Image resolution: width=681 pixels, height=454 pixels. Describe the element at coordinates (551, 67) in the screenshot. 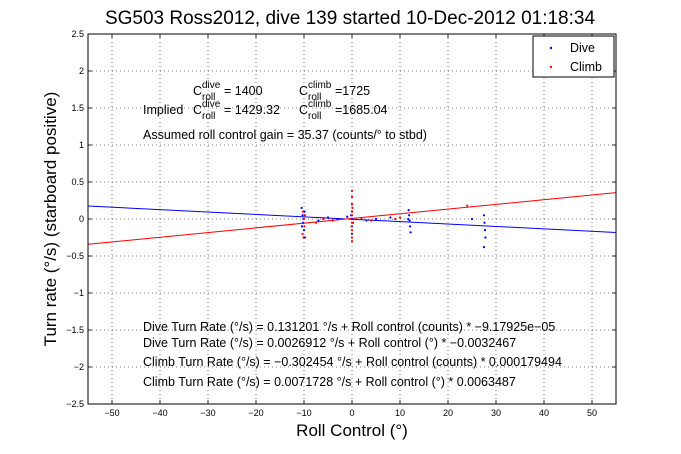

I see `legend-climb-marker` at that location.